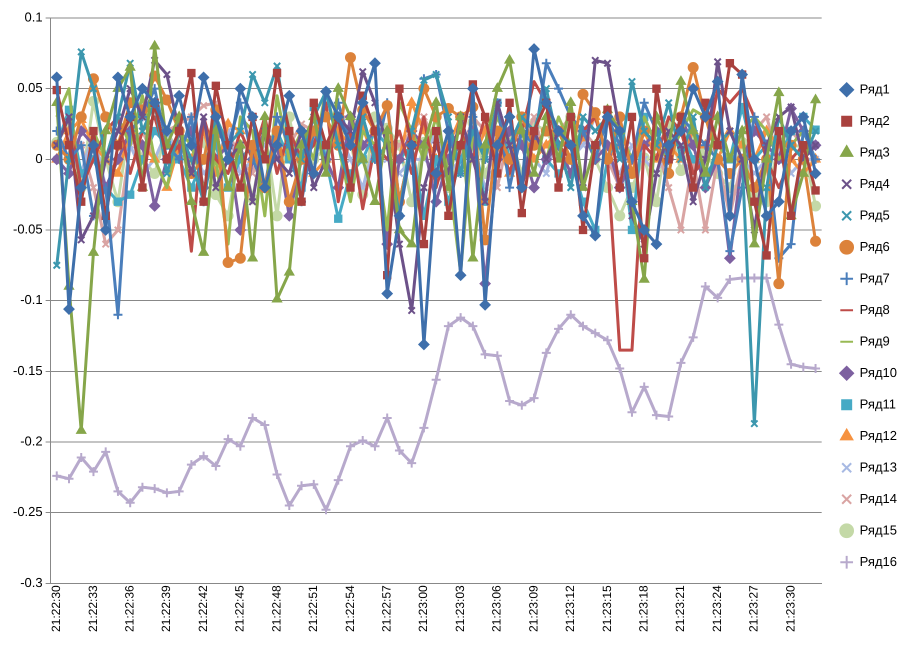 The width and height of the screenshot is (913, 648). Describe the element at coordinates (387, 608) in the screenshot. I see `x-tick-label: 21:22:57` at that location.